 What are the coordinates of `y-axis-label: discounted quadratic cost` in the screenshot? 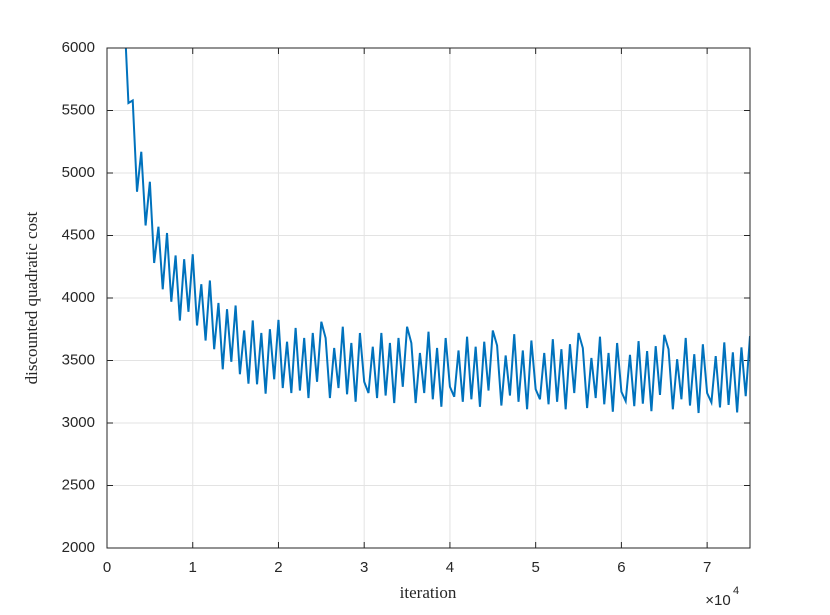 It's located at (31, 297).